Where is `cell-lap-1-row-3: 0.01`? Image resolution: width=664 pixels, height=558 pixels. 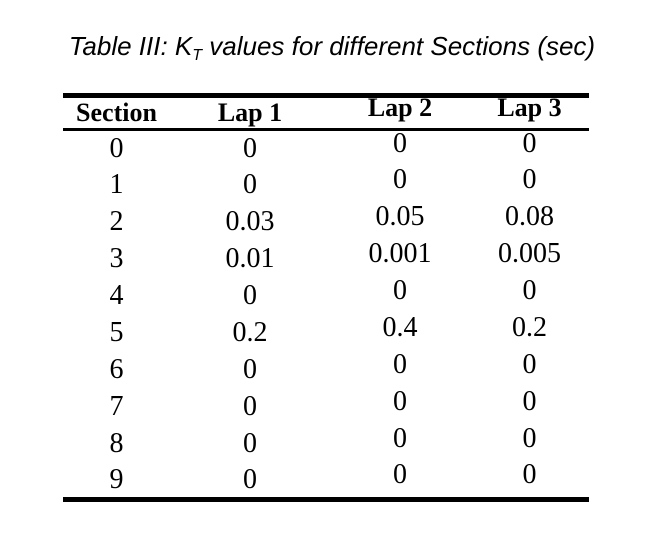 cell-lap-1-row-3: 0.01 is located at coordinates (250, 259).